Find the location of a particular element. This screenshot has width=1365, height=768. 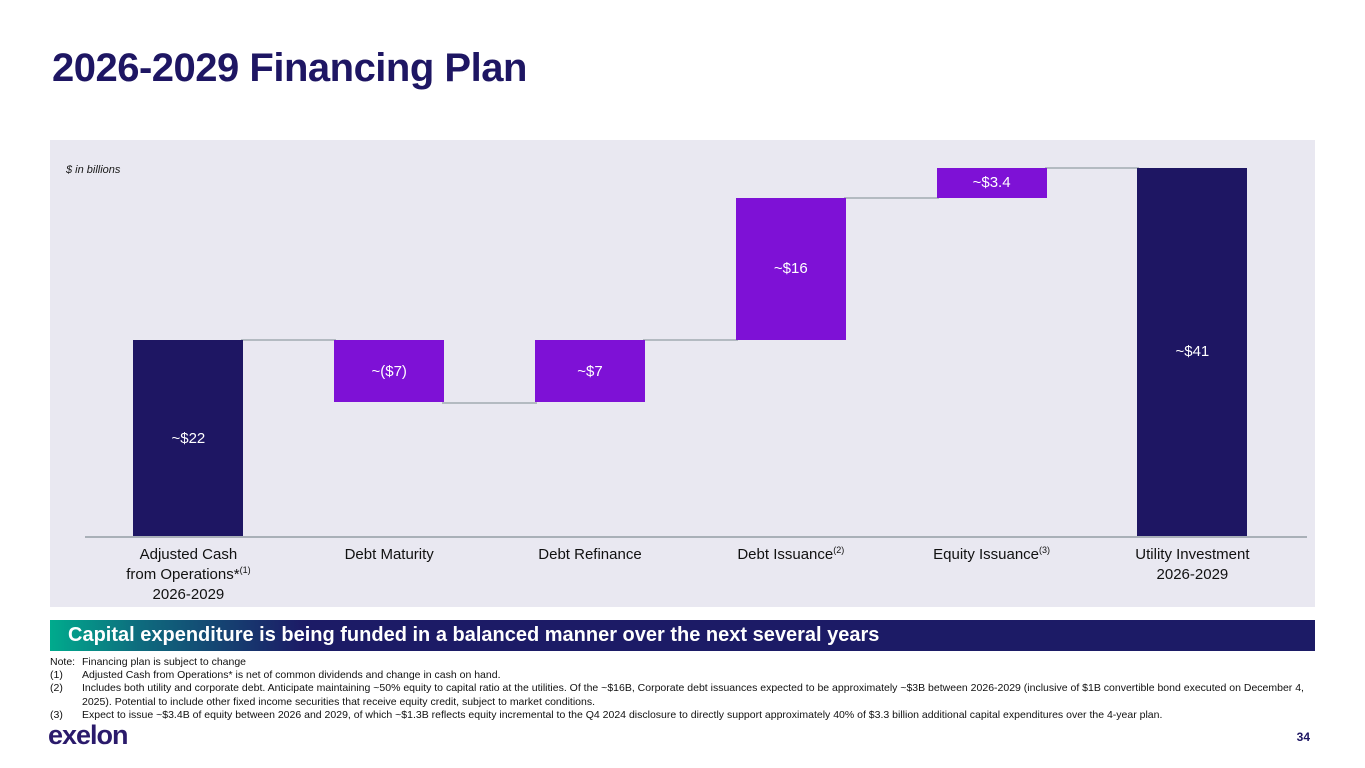

category-label-line: Debt Maturity is located at coordinates (389, 554).